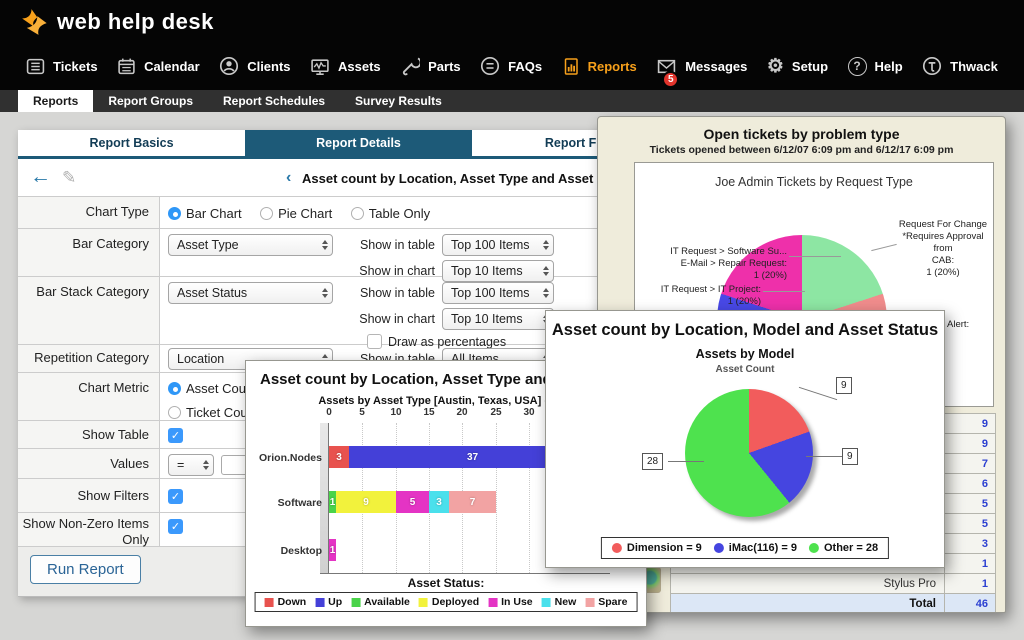 This screenshot has height=640, width=1024. I want to click on subnav-item-report-schedules: Report Schedules, so click(274, 101).